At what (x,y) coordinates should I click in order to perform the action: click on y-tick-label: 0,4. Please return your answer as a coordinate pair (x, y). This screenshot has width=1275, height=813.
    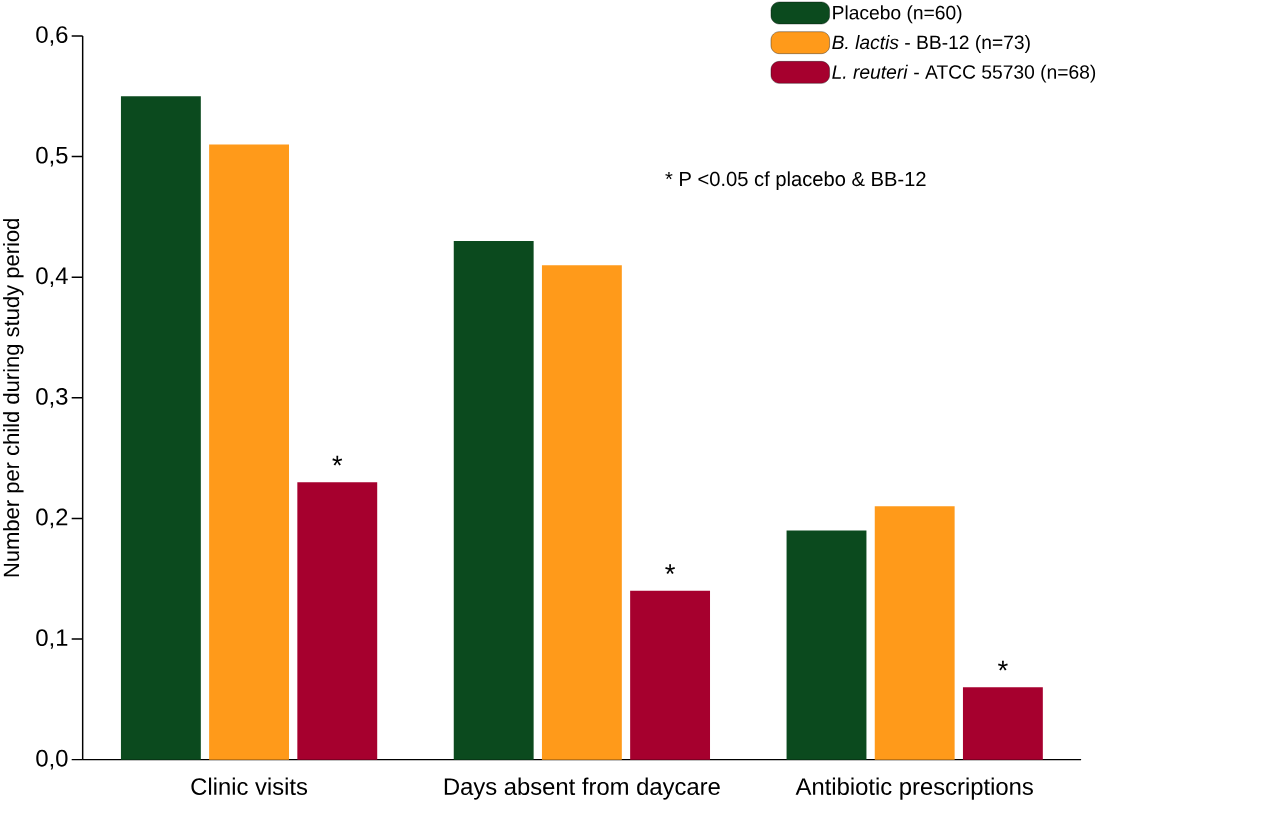
    Looking at the image, I should click on (52, 277).